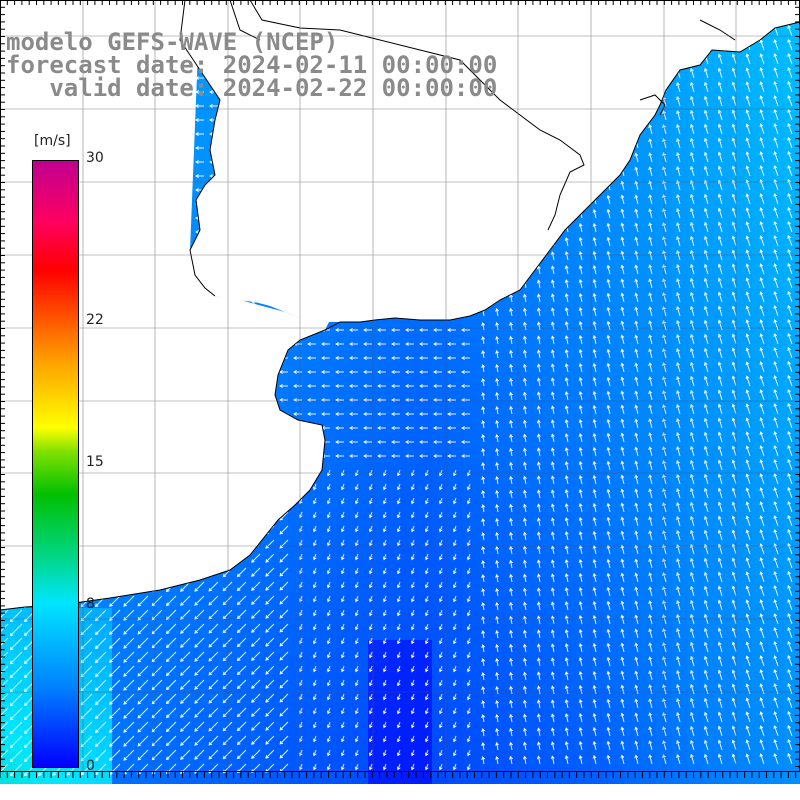 Image resolution: width=800 pixels, height=800 pixels. I want to click on colorbar-tick-0: 0, so click(90, 766).